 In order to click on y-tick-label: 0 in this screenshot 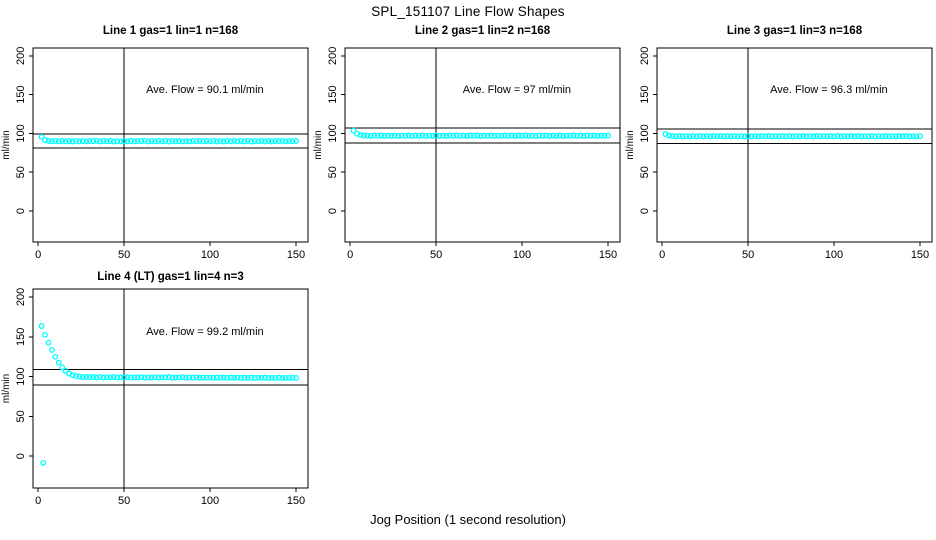, I will do `click(333, 211)`.